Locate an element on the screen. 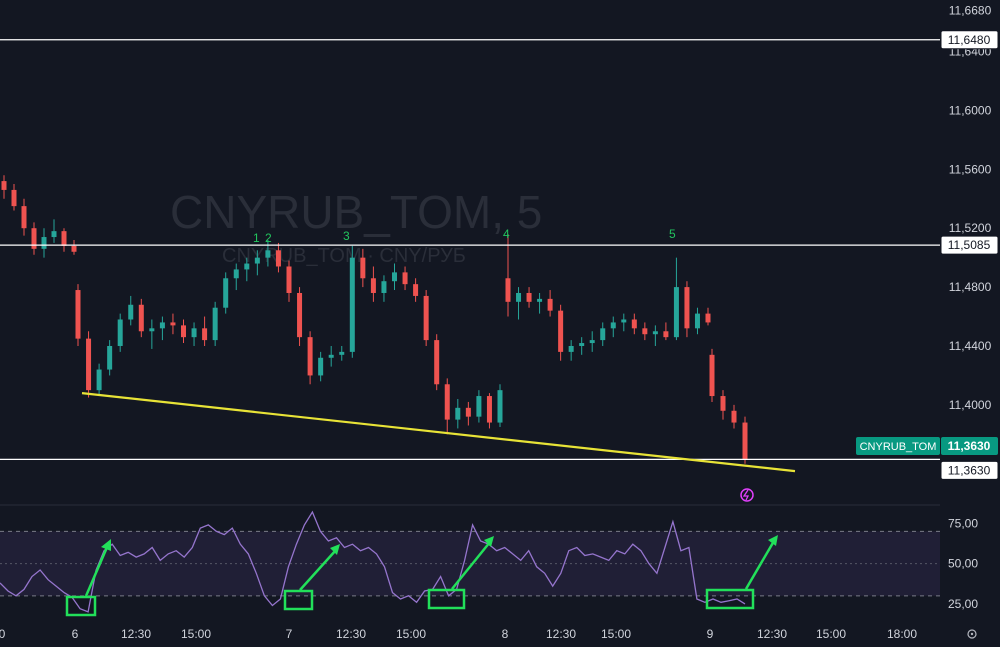 The width and height of the screenshot is (1000, 647). wave-label-3: 3 is located at coordinates (346, 236).